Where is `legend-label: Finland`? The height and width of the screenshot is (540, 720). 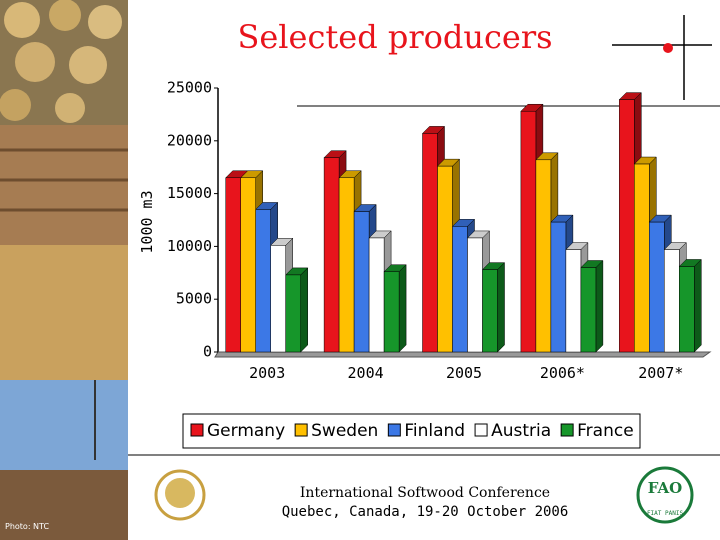 legend-label: Finland is located at coordinates (434, 431).